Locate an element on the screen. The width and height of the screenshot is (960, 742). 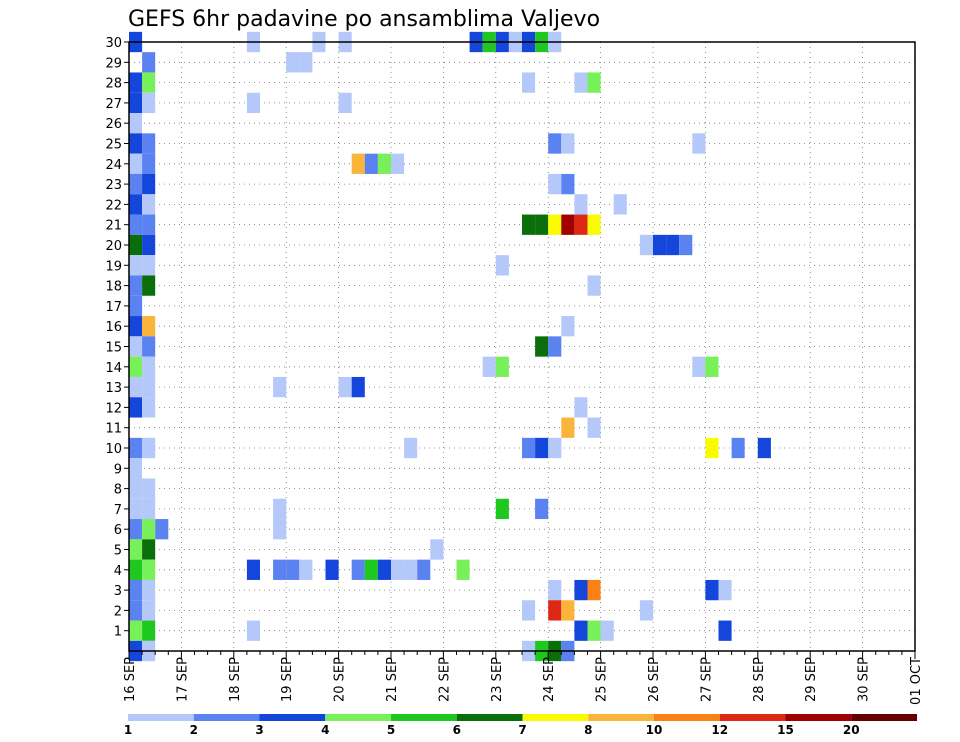
x-tick-label: 17 SEP is located at coordinates (182, 679).